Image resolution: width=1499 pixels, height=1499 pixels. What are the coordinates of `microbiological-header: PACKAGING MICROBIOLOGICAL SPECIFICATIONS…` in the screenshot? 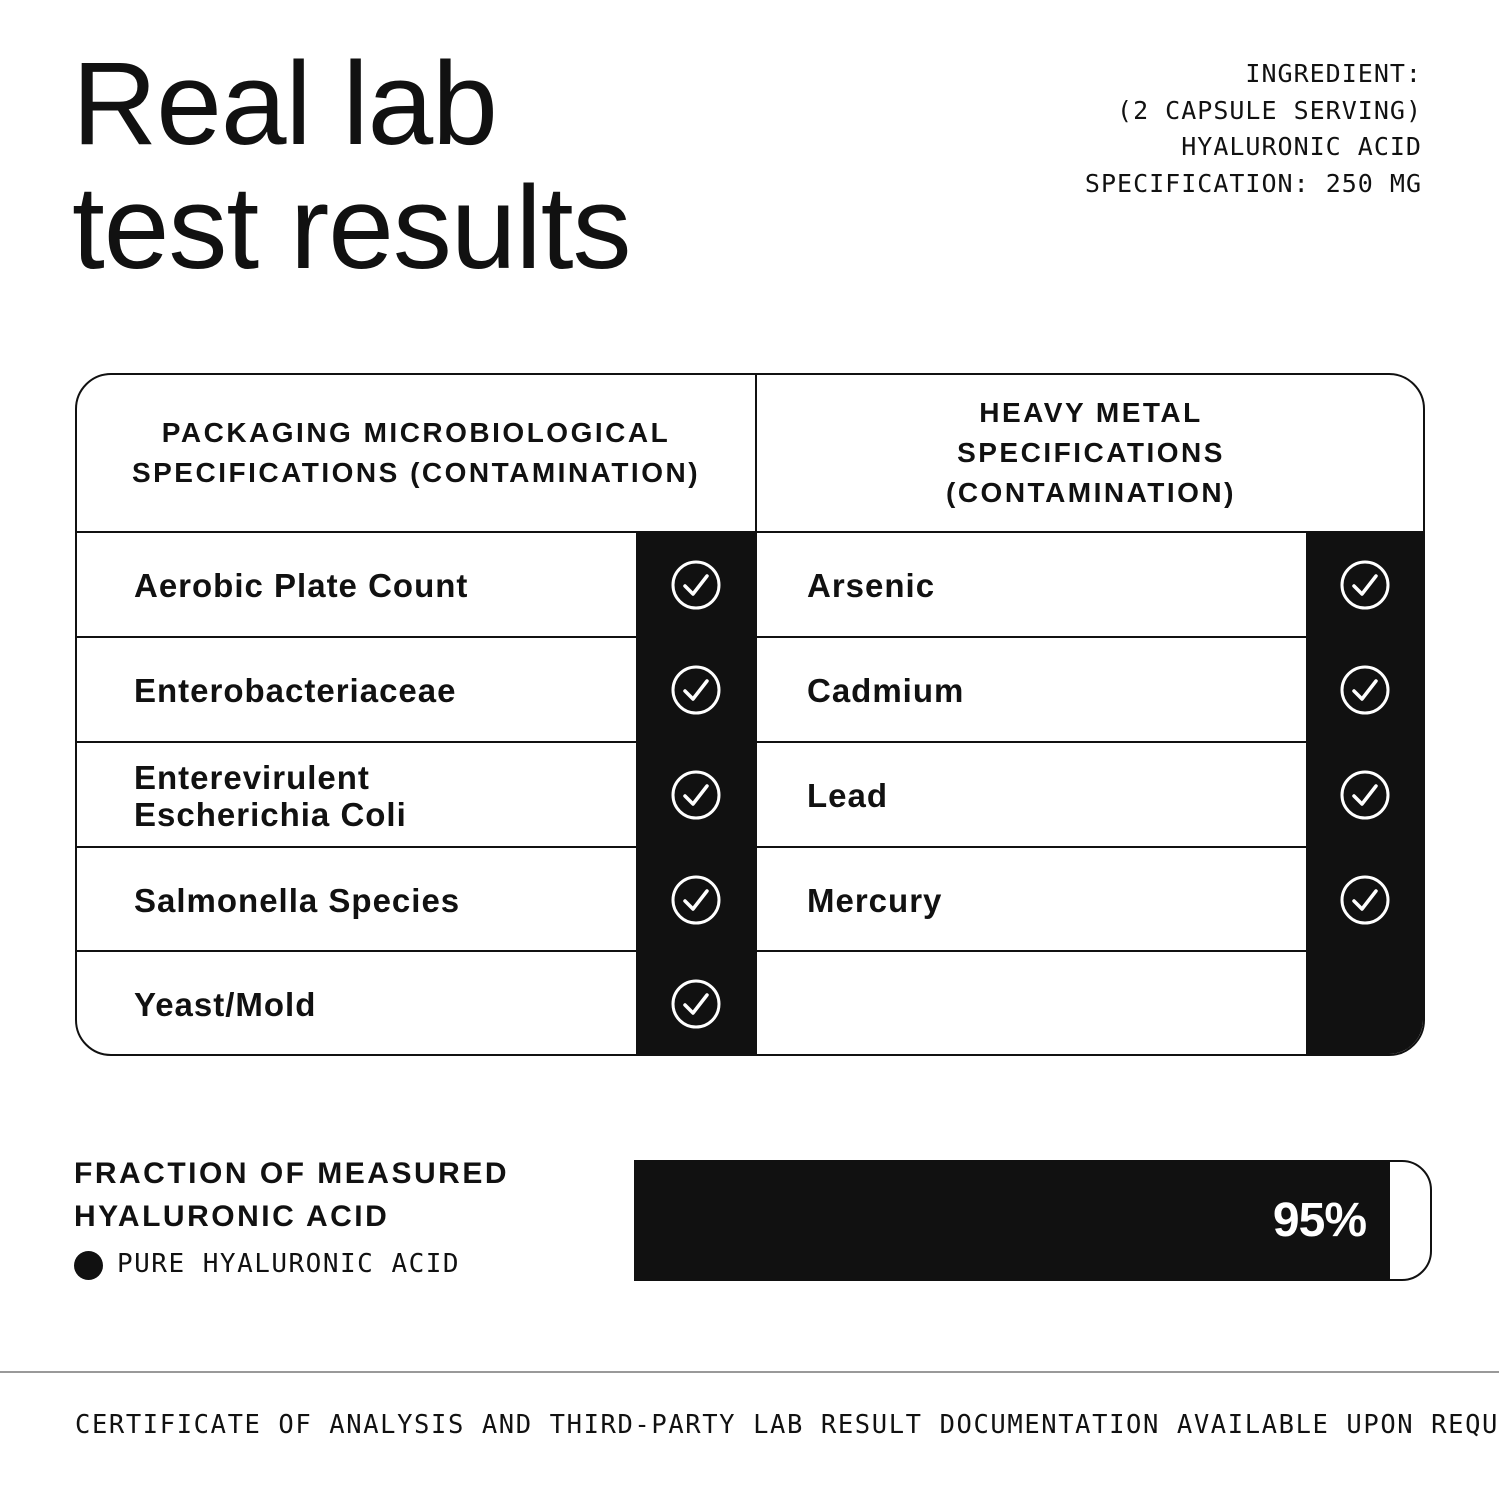 It's located at (416, 452).